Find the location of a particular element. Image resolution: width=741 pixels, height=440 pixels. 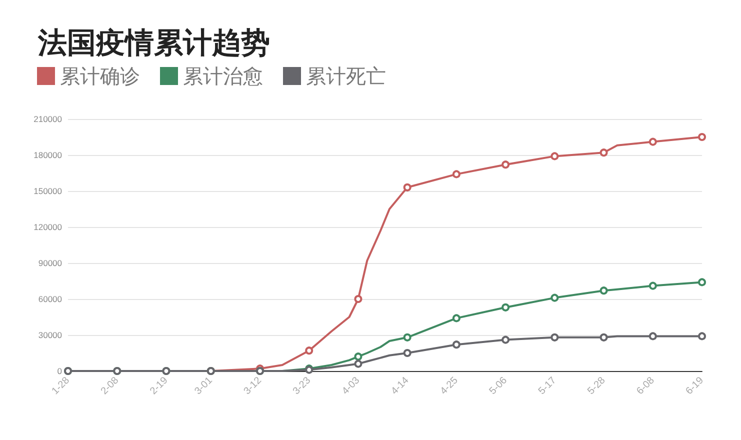

legend-label: 累计确诊 is located at coordinates (100, 76).